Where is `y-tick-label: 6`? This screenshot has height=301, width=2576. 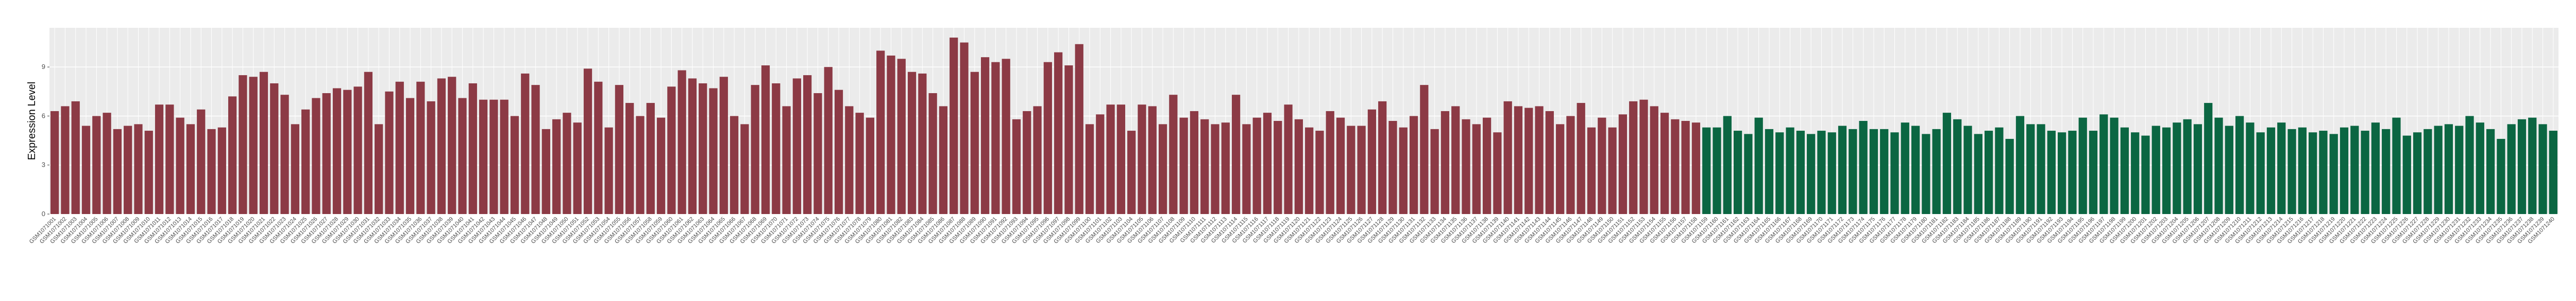
y-tick-label: 6 is located at coordinates (43, 115).